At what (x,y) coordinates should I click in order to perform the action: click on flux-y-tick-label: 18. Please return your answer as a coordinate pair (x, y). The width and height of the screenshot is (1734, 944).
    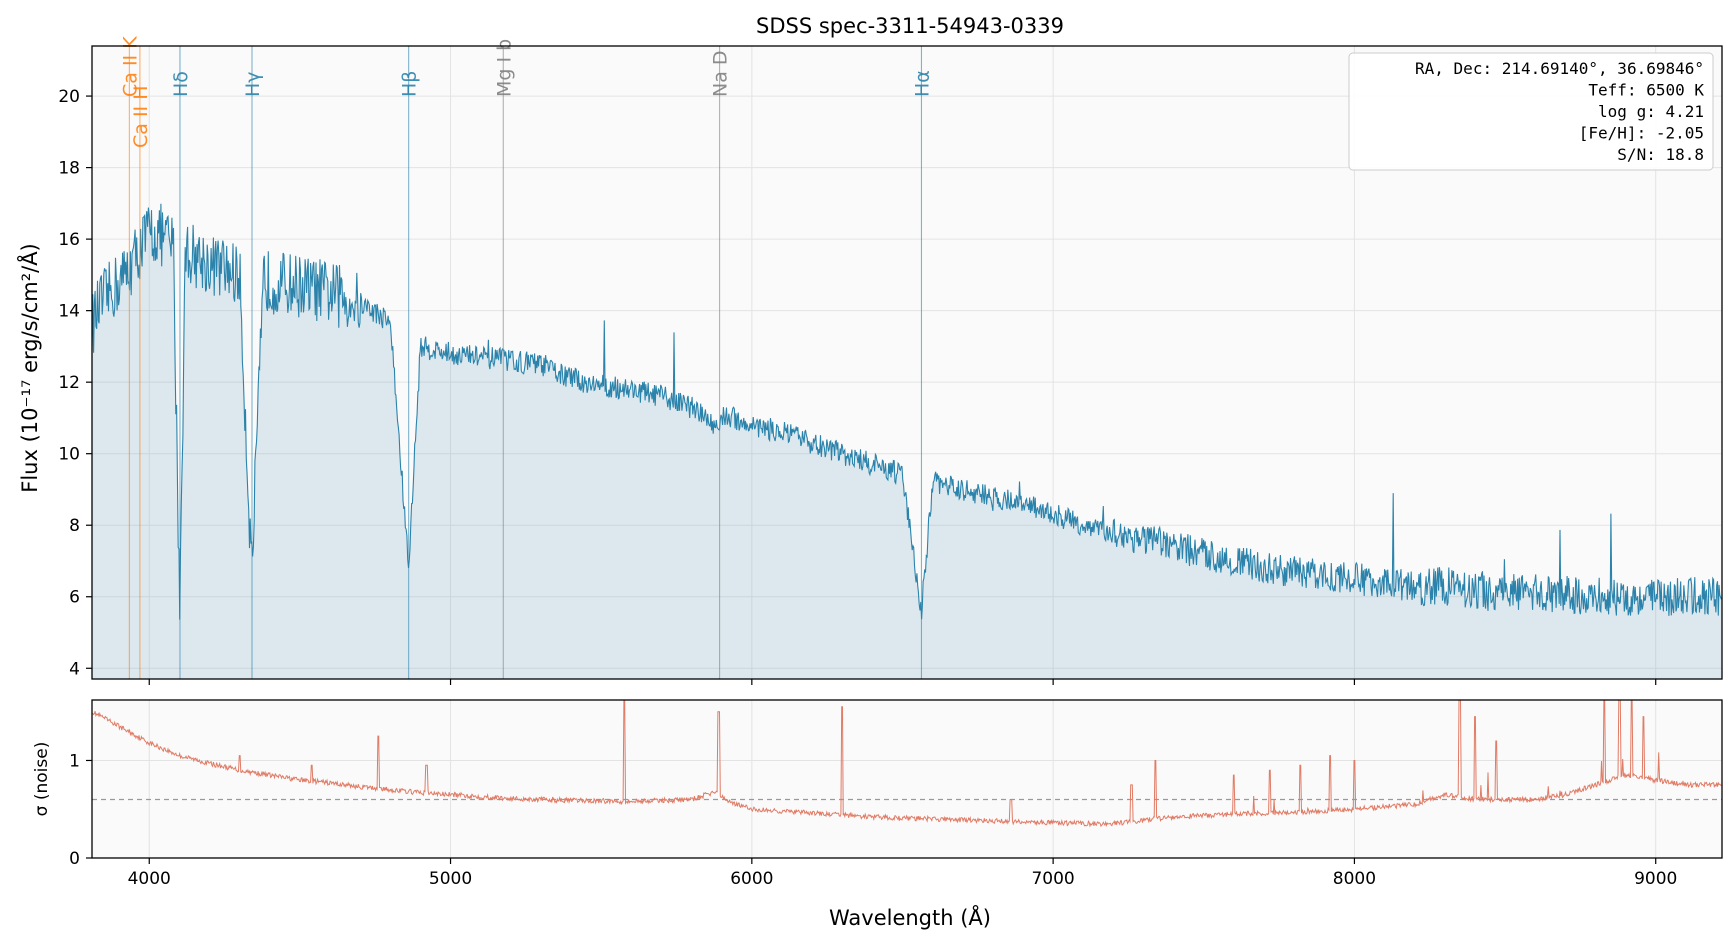
    Looking at the image, I should click on (69, 169).